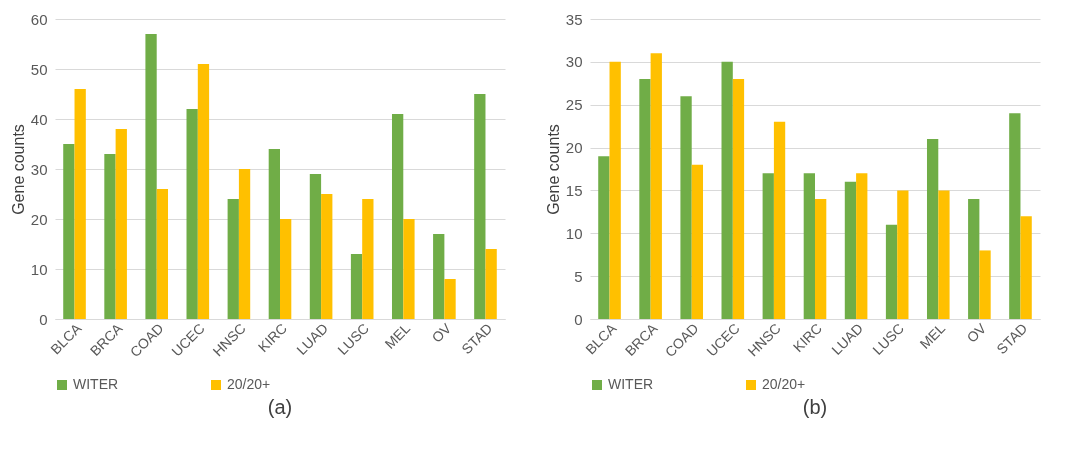  What do you see at coordinates (39, 69) in the screenshot?
I see `y-tick-label: 50` at bounding box center [39, 69].